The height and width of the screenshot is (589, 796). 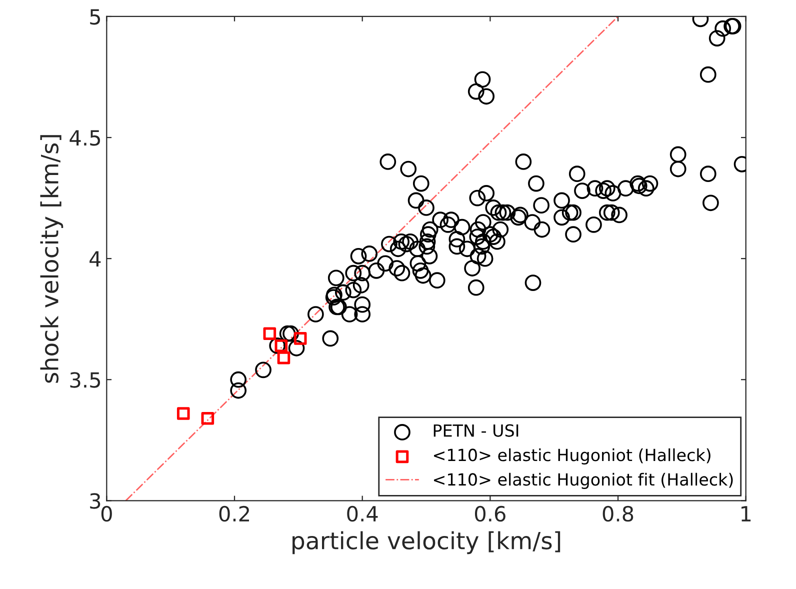 I want to click on x-tick-label: 0.4, so click(x=362, y=514).